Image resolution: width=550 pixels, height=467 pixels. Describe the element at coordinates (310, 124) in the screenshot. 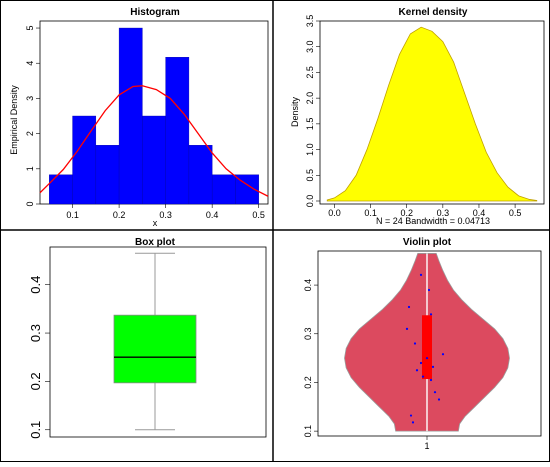

I see `kernel-density-ytick-label: 1.5` at that location.